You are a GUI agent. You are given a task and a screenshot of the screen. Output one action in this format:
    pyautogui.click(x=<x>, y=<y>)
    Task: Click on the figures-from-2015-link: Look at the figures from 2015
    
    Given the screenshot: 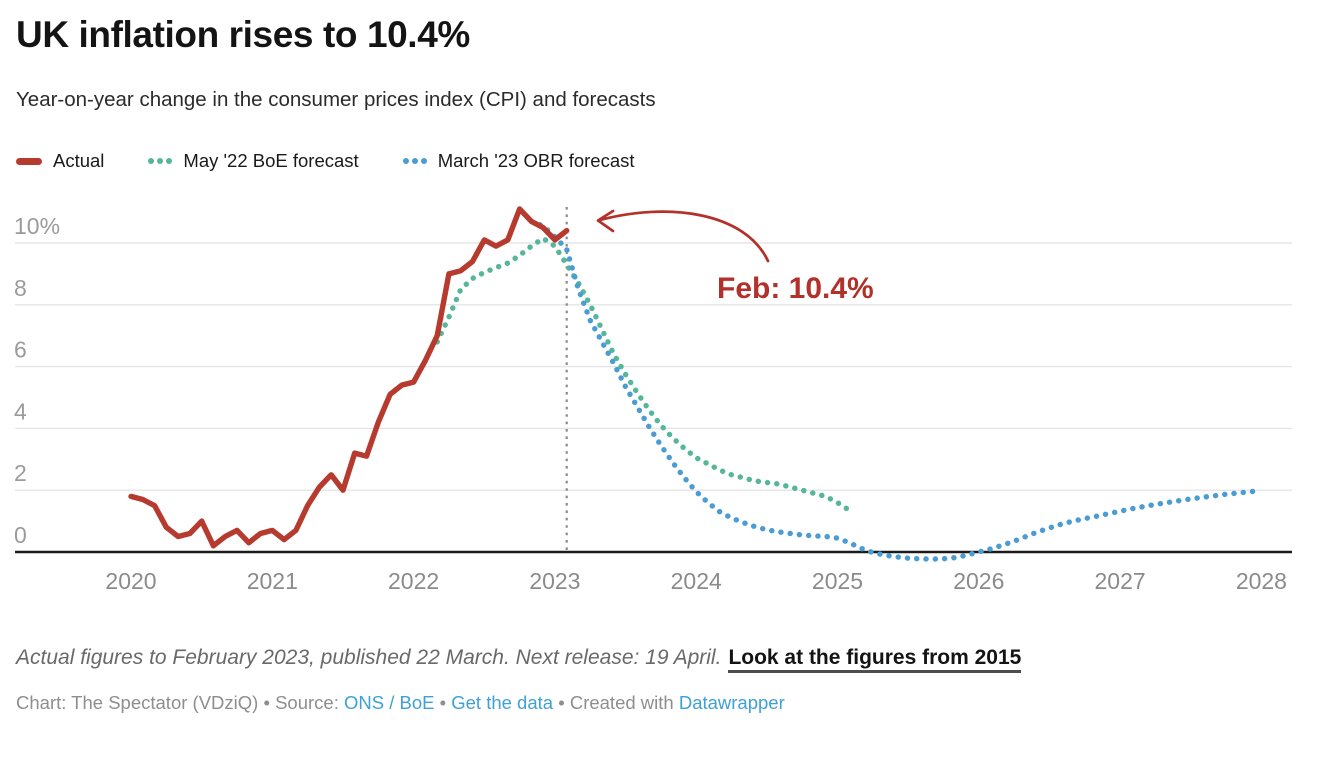 What is the action you would take?
    pyautogui.click(x=875, y=659)
    